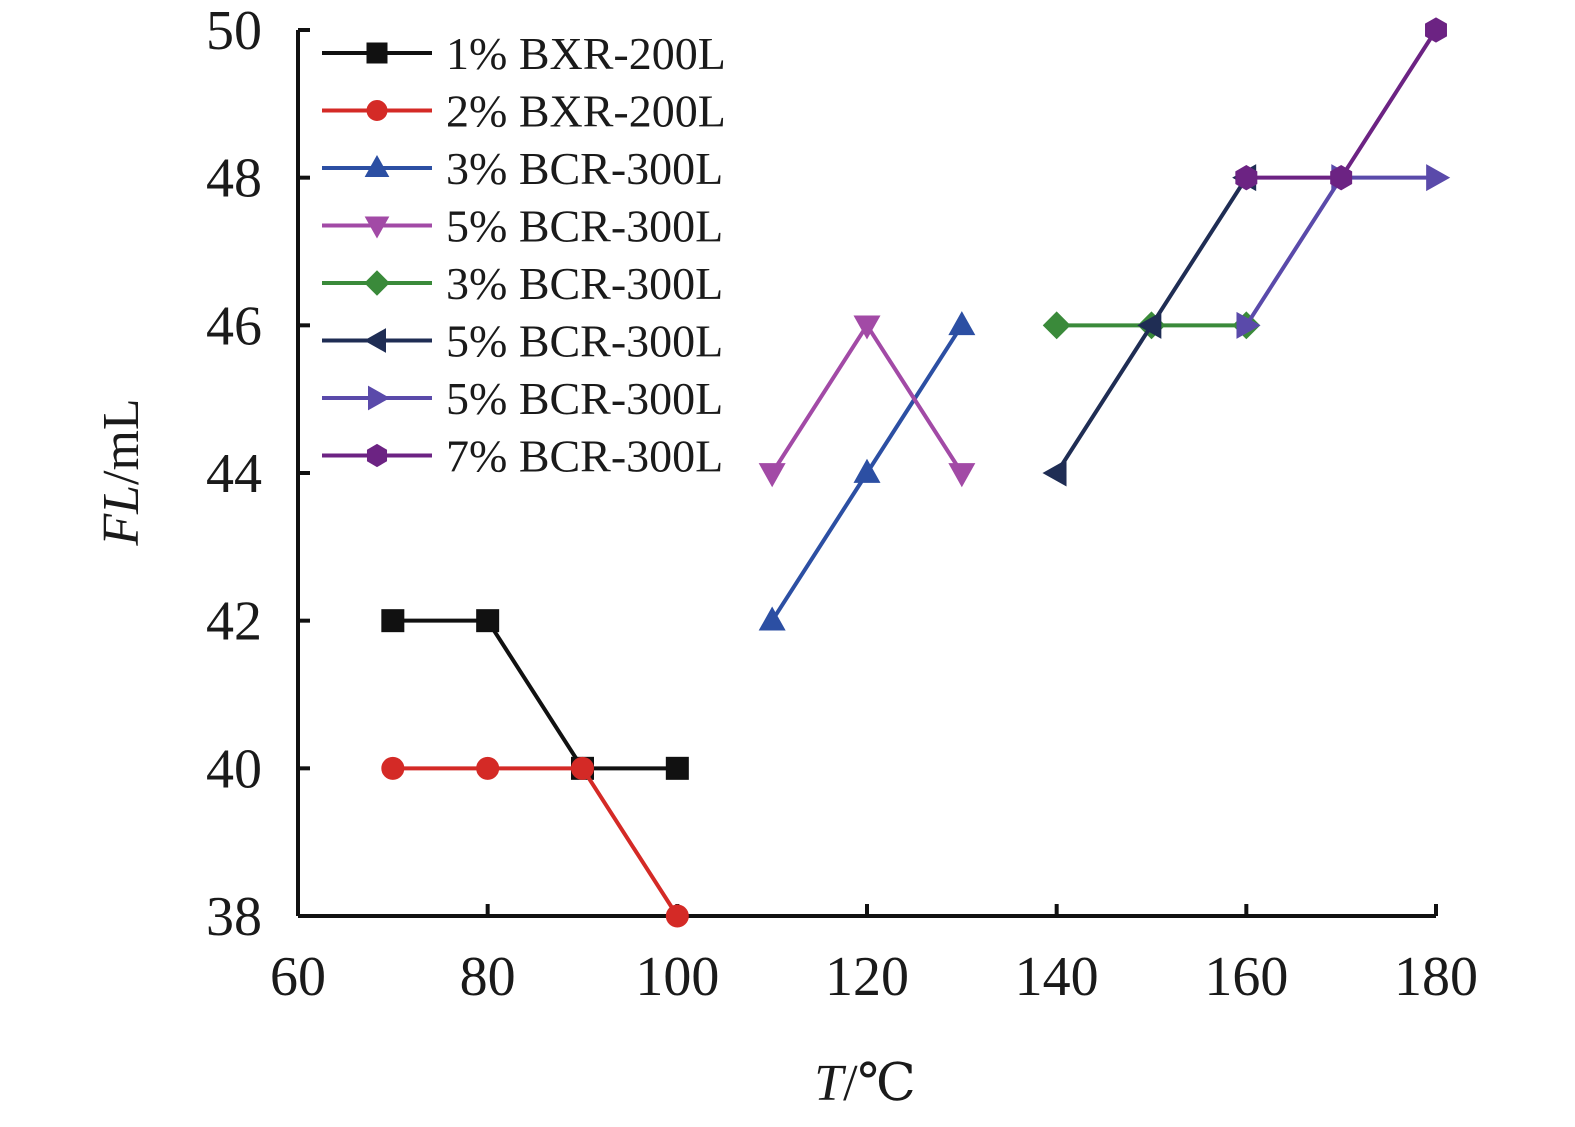  I want to click on y-tick-label: 44, so click(234, 474).